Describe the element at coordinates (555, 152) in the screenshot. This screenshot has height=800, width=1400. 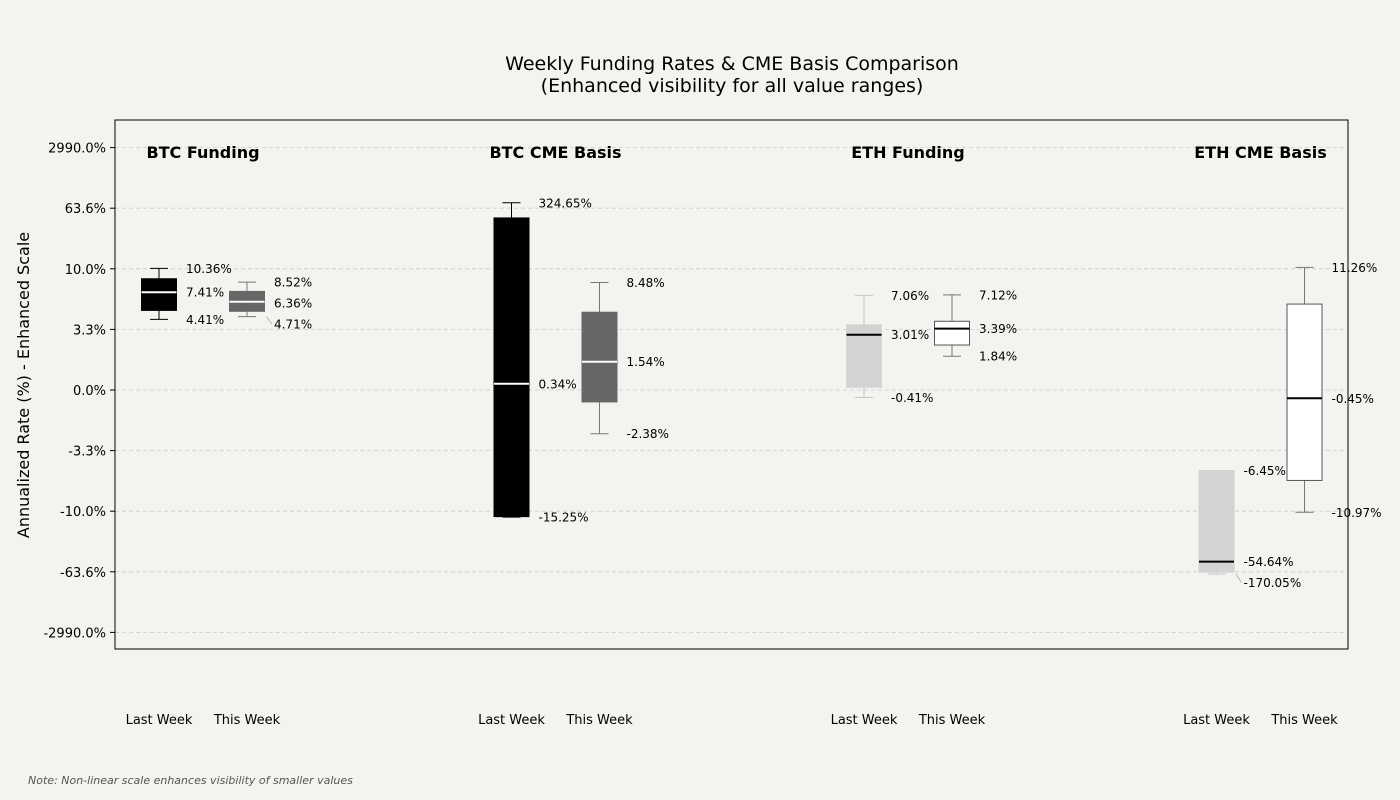
I see `group-title: BTC CME Basis` at that location.